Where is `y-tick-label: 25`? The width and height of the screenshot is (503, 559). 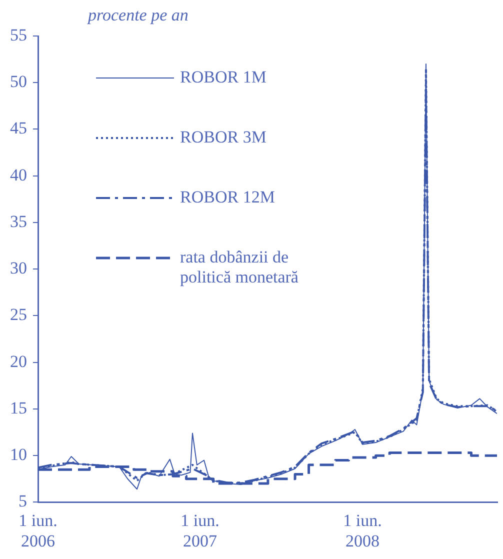
y-tick-label: 25 is located at coordinates (18, 314).